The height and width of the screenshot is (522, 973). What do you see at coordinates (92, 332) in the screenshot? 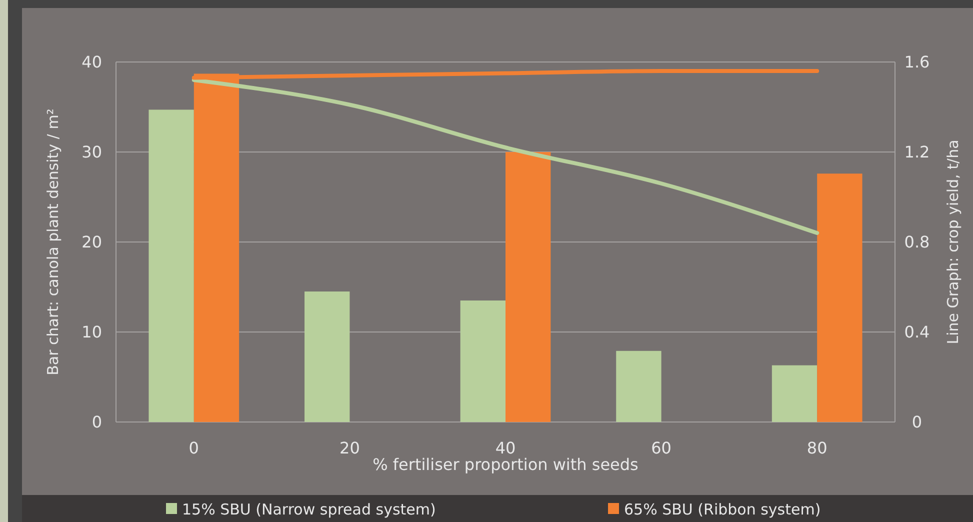
I see `y-tick-label: 10` at bounding box center [92, 332].